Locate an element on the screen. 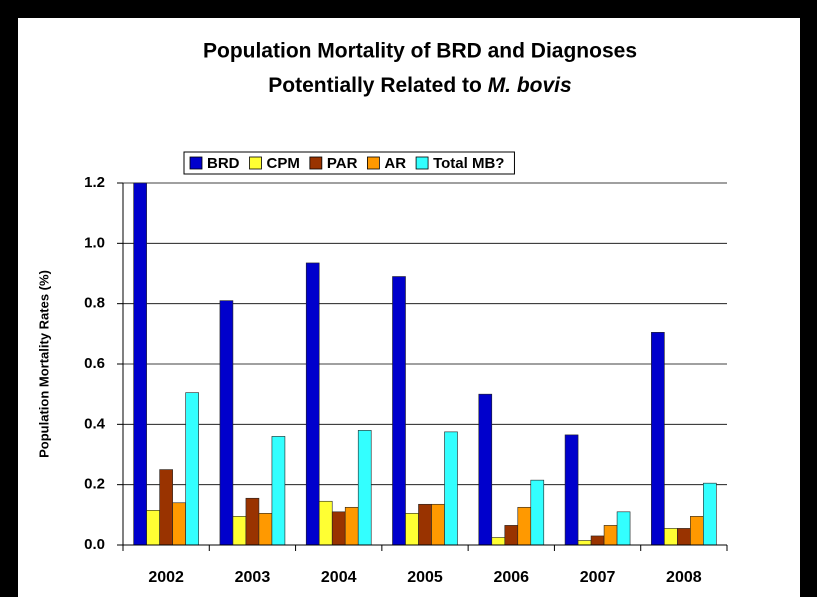  legend-box is located at coordinates (349, 163).